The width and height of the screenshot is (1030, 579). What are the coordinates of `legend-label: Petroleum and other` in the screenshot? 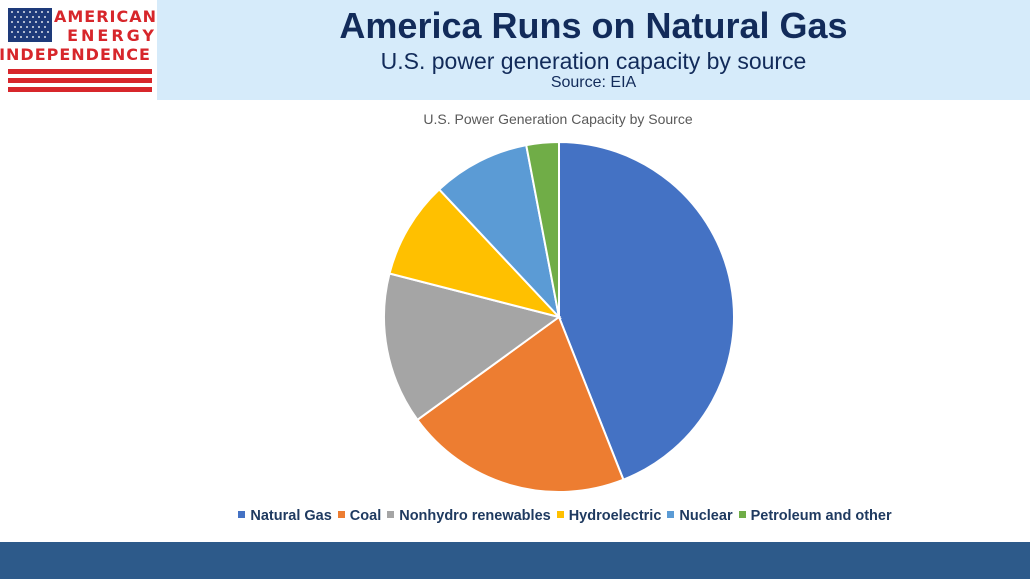 It's located at (821, 516).